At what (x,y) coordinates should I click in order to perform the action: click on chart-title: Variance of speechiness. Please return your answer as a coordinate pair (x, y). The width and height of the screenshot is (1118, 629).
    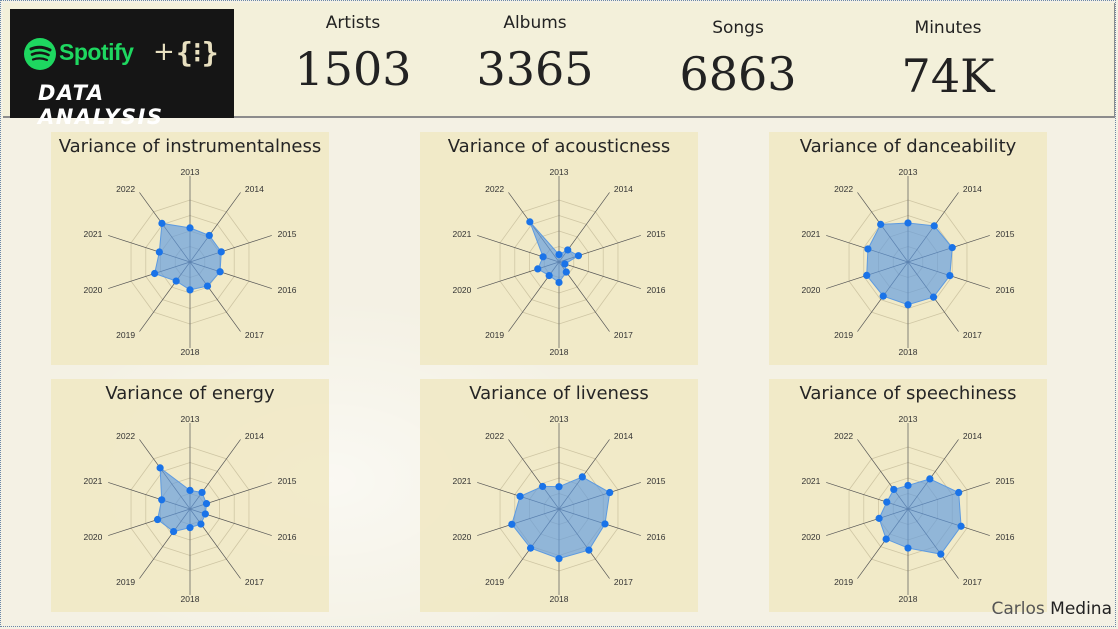
    Looking at the image, I should click on (908, 393).